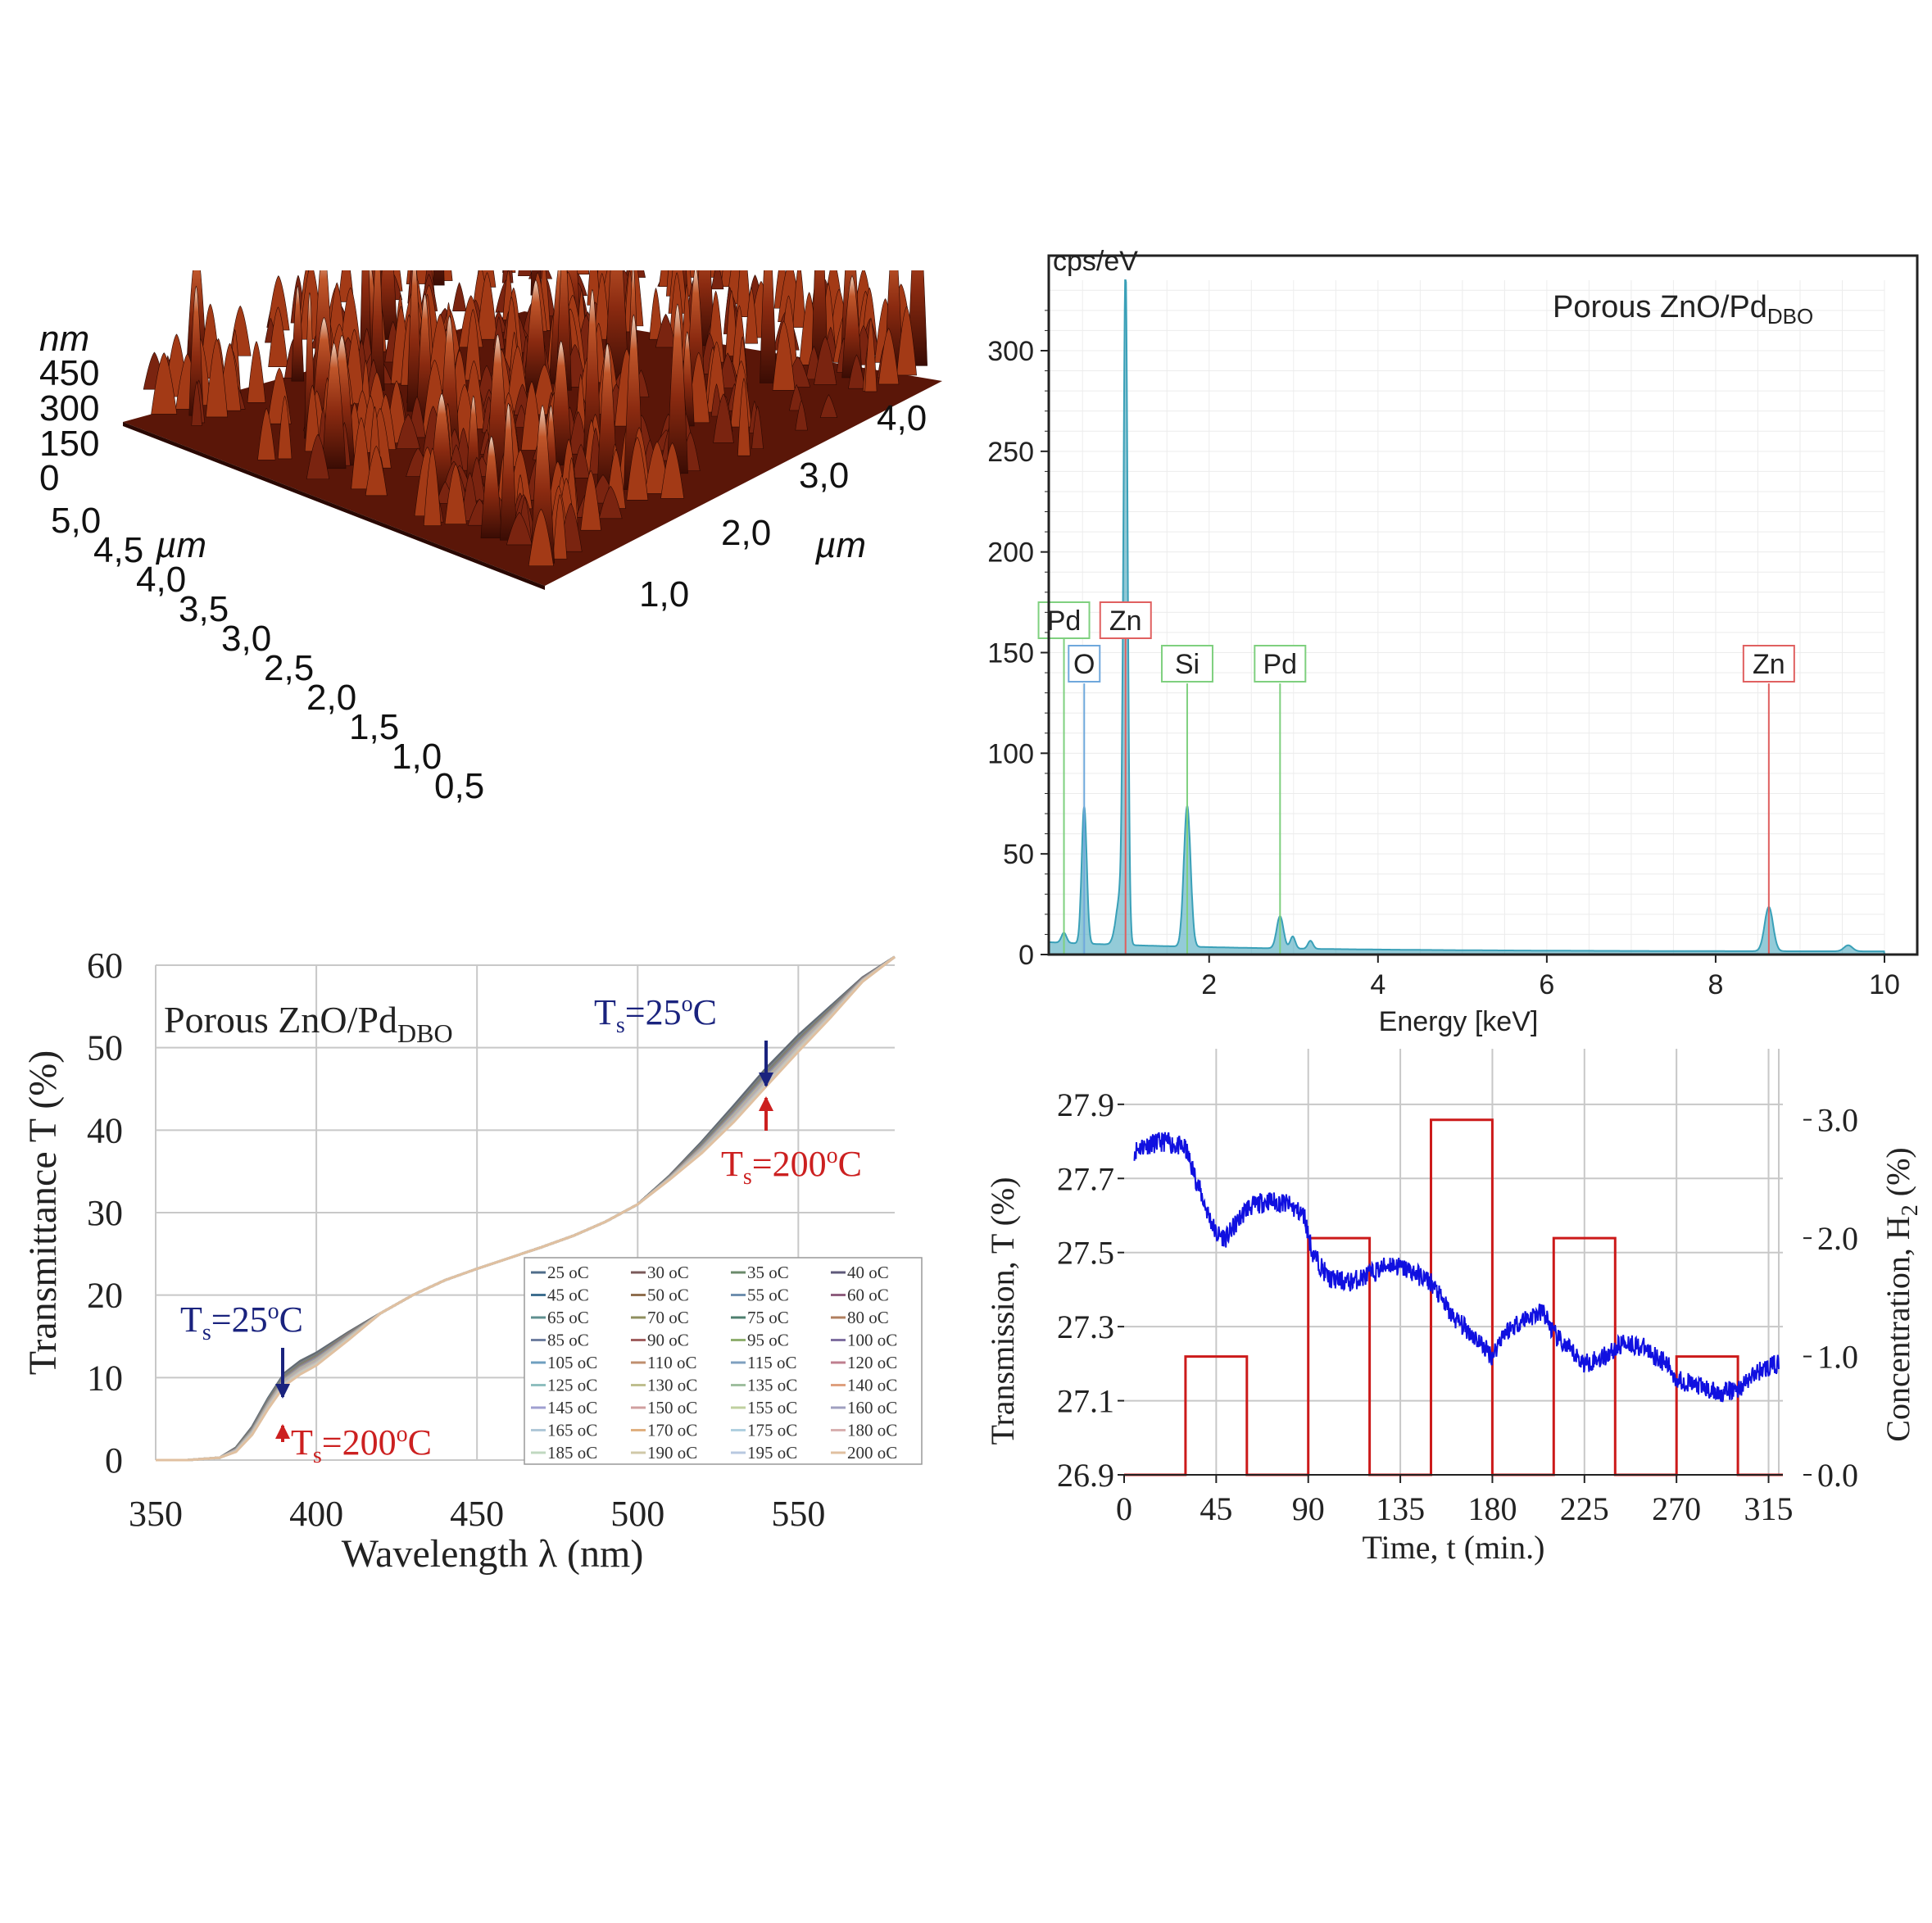  Describe the element at coordinates (1416, 778) in the screenshot. I see `edx-element-lines: Pd Zn O Si Pd Zn` at that location.